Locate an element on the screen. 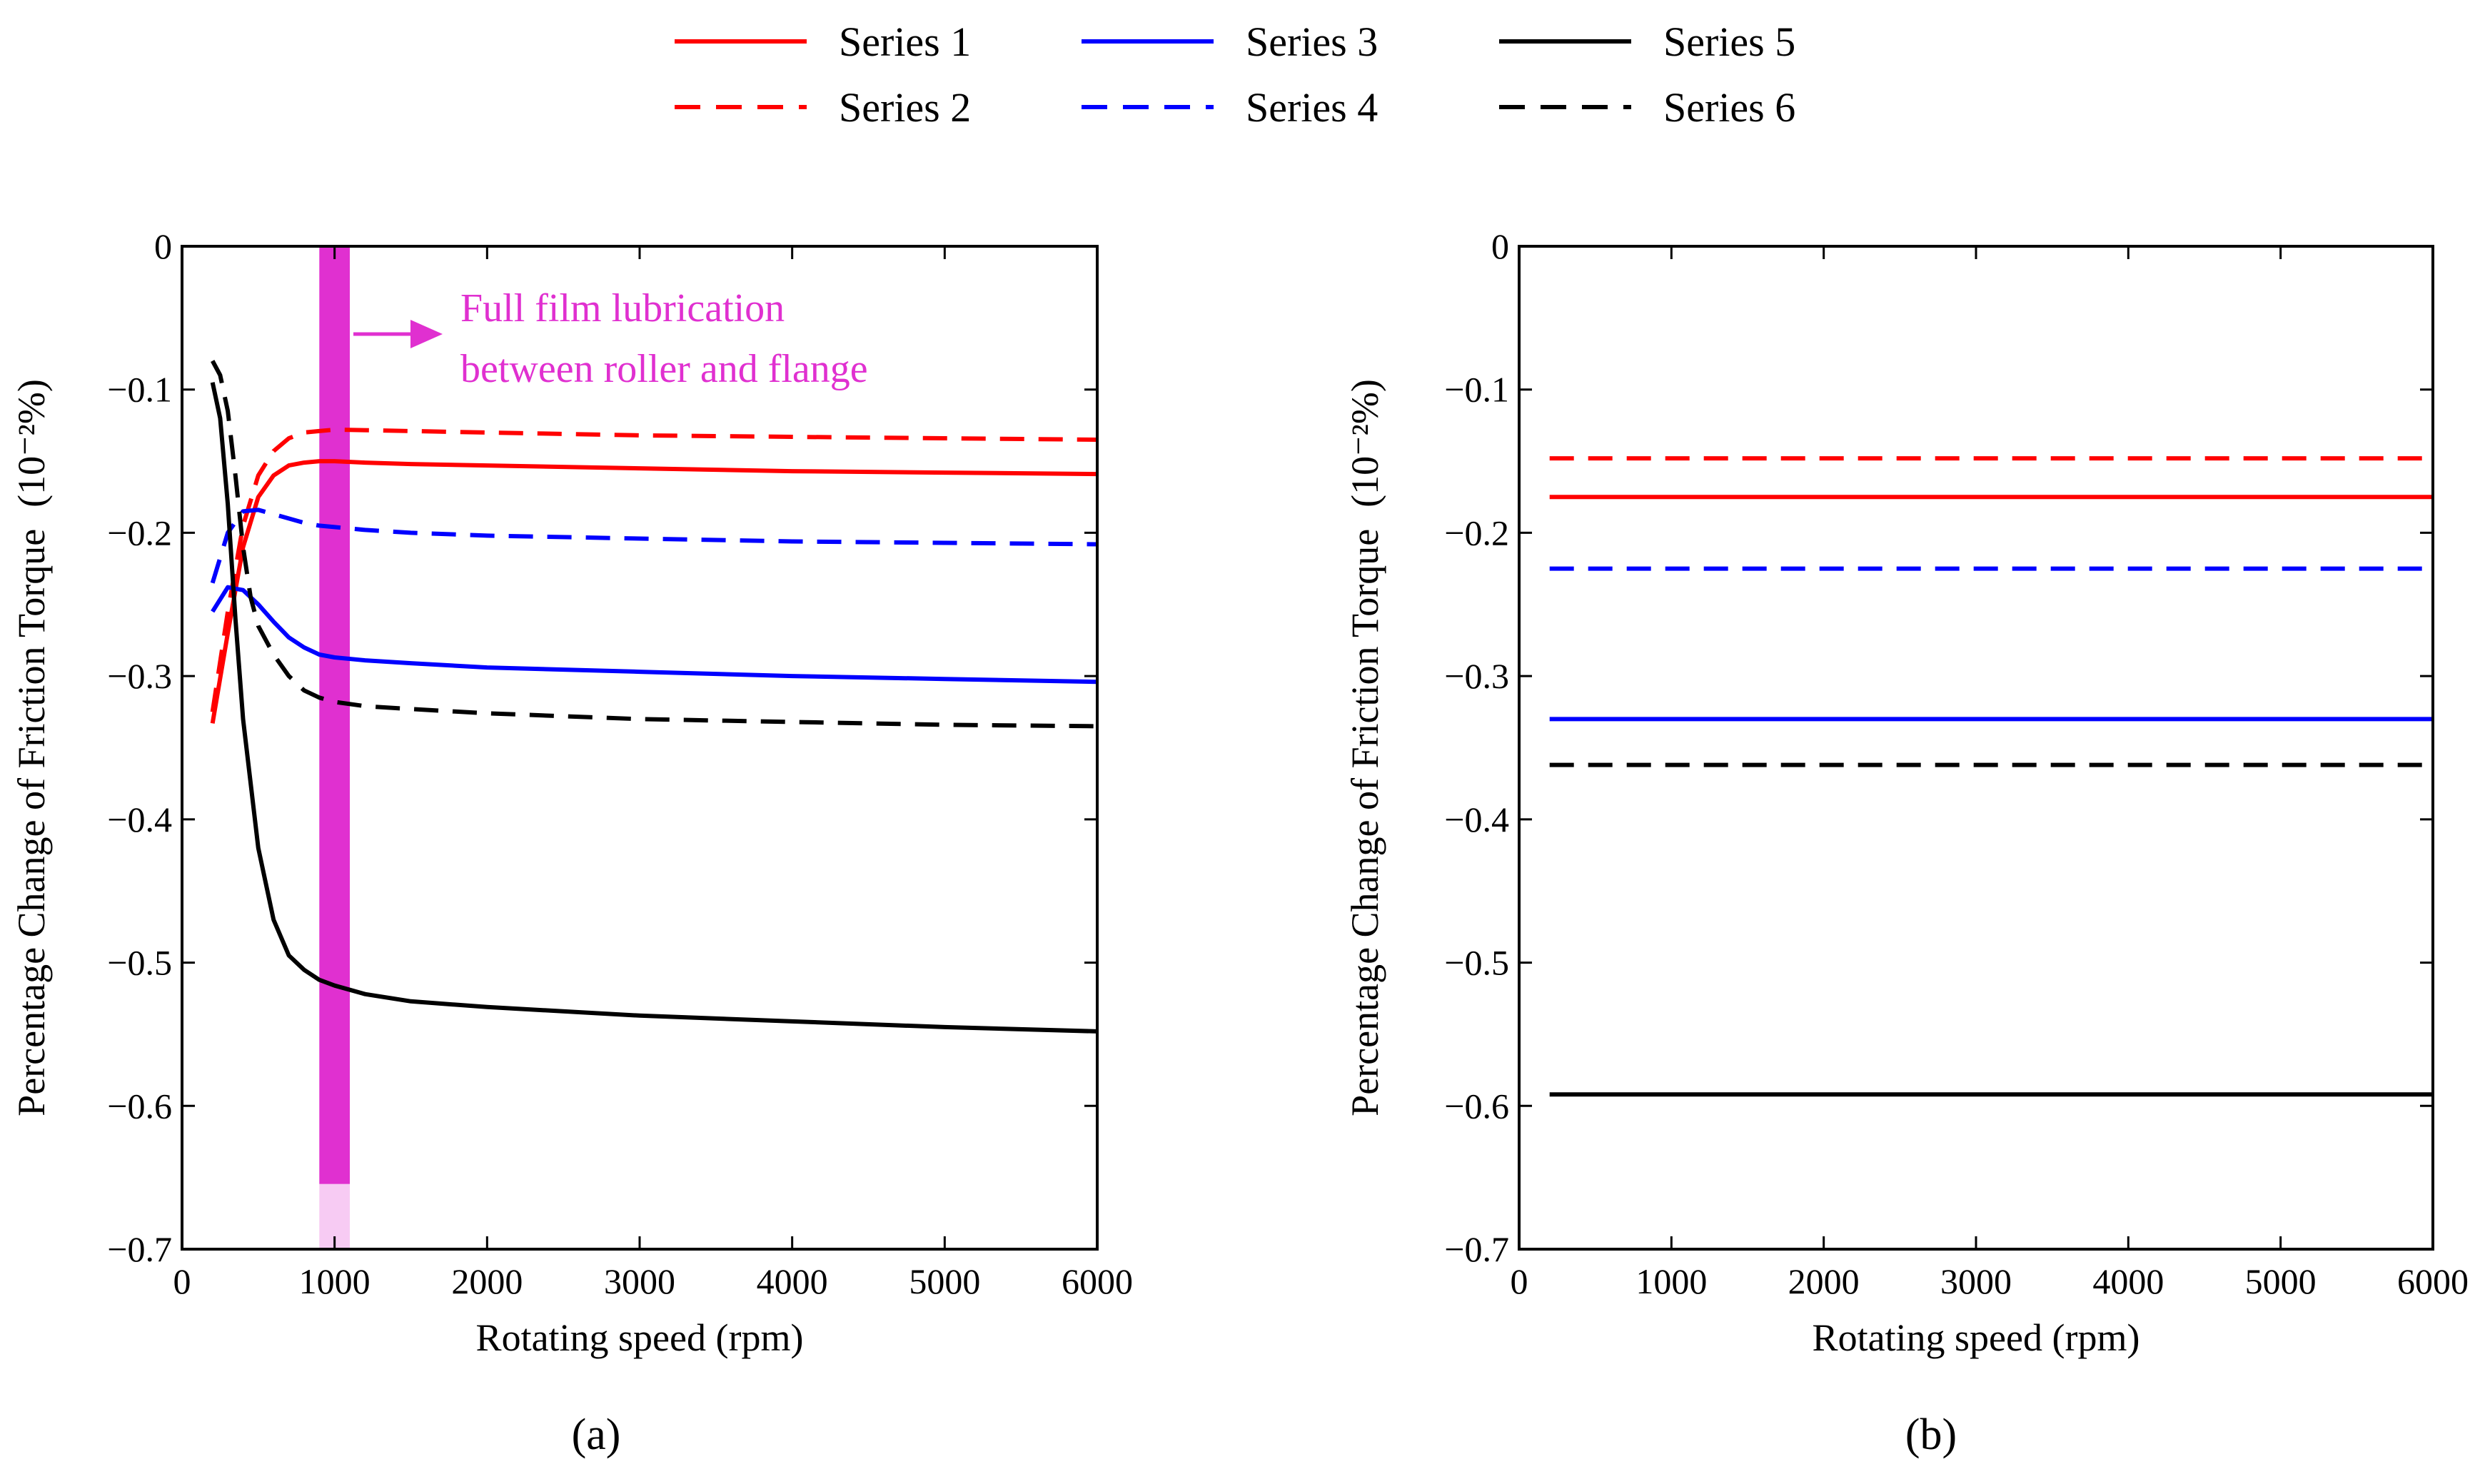  legend-label-3: Series 3 is located at coordinates (1312, 42).